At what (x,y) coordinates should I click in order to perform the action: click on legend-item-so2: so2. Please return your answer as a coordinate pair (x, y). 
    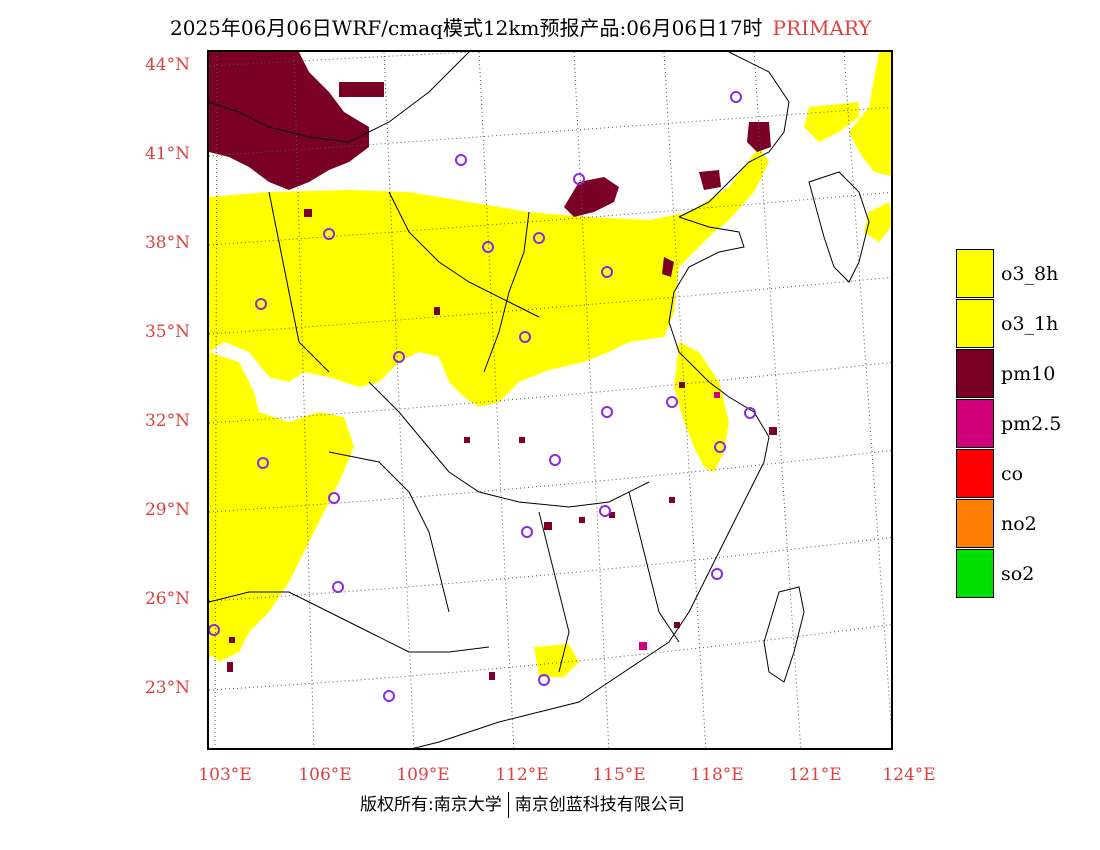
    Looking at the image, I should click on (1021, 574).